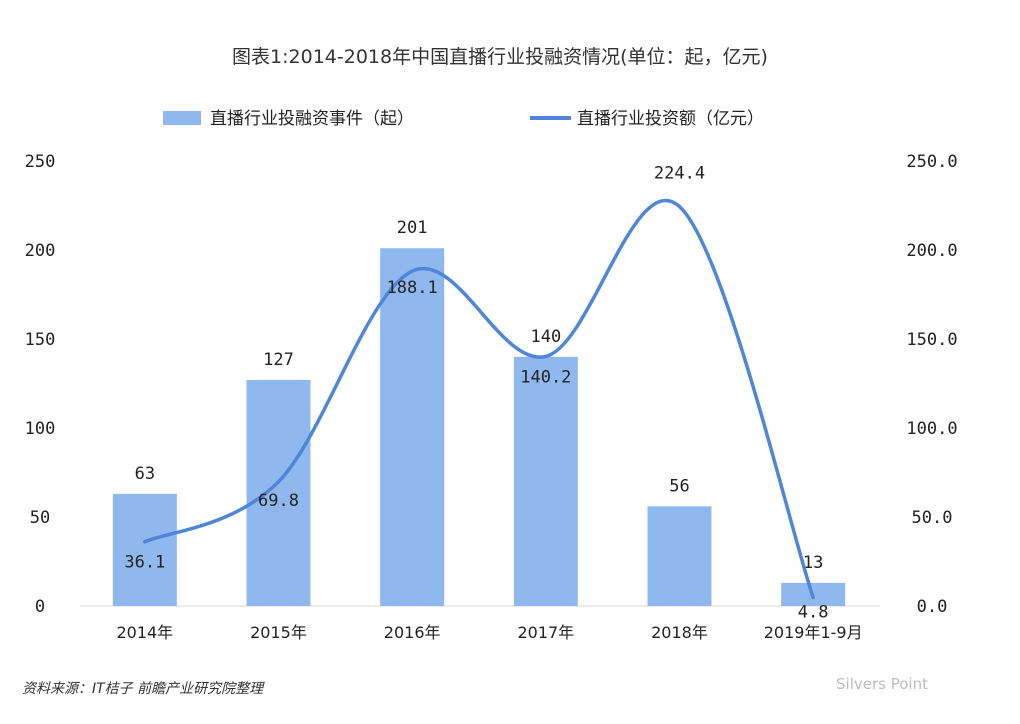 Image resolution: width=1020 pixels, height=724 pixels. What do you see at coordinates (40, 162) in the screenshot?
I see `left-tick-label: 250` at bounding box center [40, 162].